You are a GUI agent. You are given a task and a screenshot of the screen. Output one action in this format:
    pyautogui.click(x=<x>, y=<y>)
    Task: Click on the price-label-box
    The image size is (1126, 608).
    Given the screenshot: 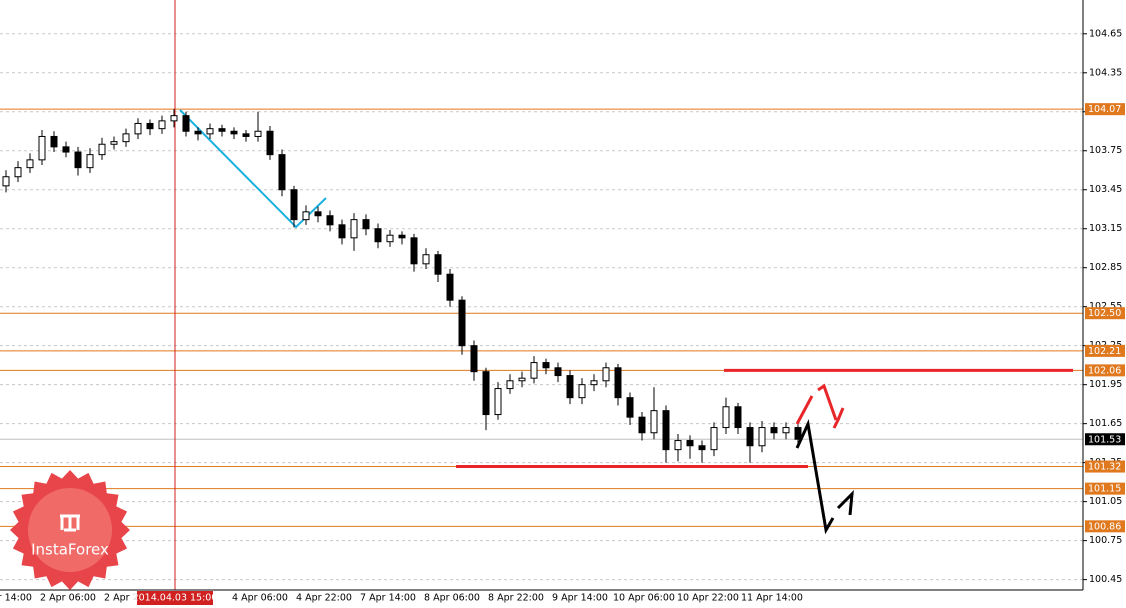 What is the action you would take?
    pyautogui.click(x=1105, y=439)
    